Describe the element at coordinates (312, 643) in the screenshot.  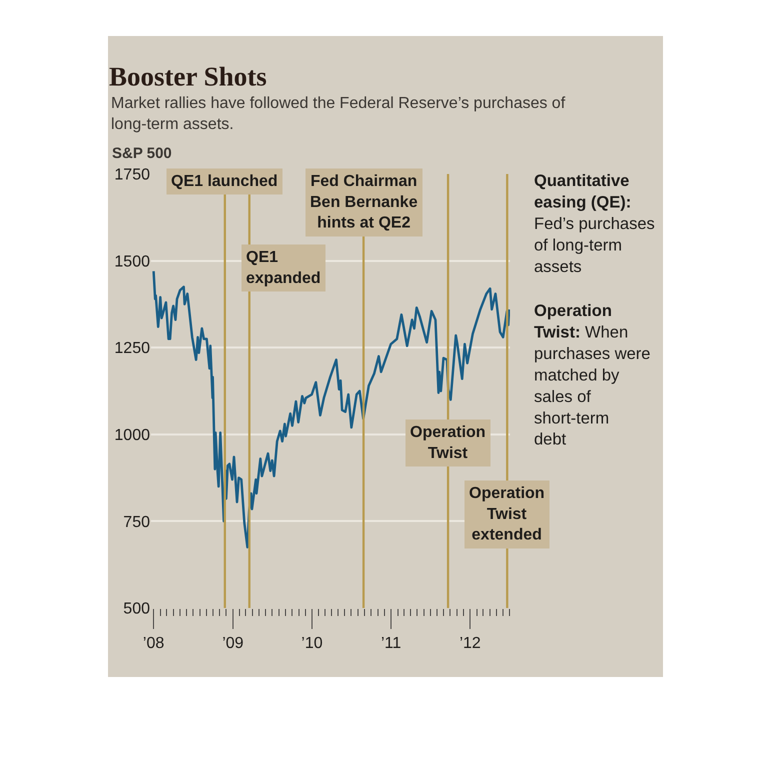
I see `x-tick-label: ’10` at that location.